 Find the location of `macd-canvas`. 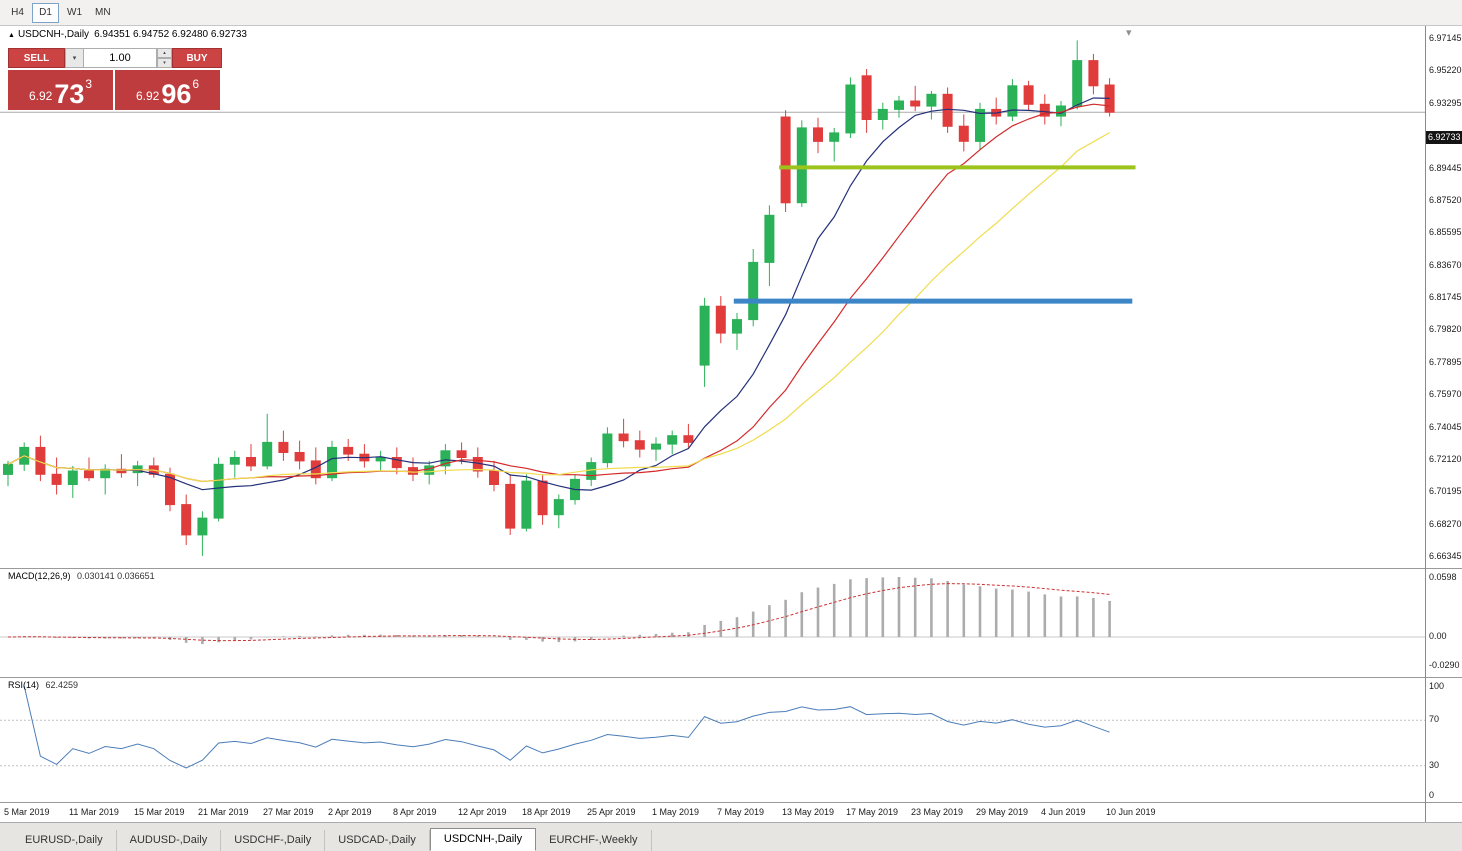

macd-canvas is located at coordinates (712, 623).